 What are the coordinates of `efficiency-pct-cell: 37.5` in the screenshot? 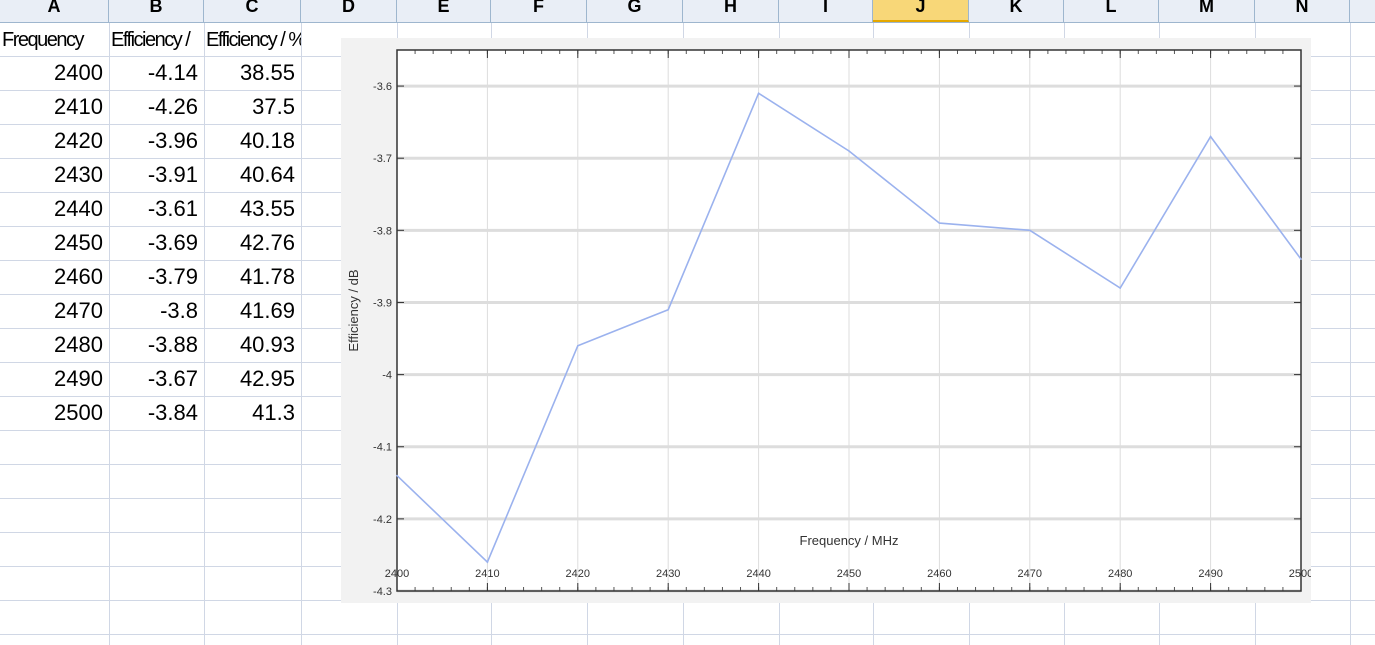 It's located at (273, 106).